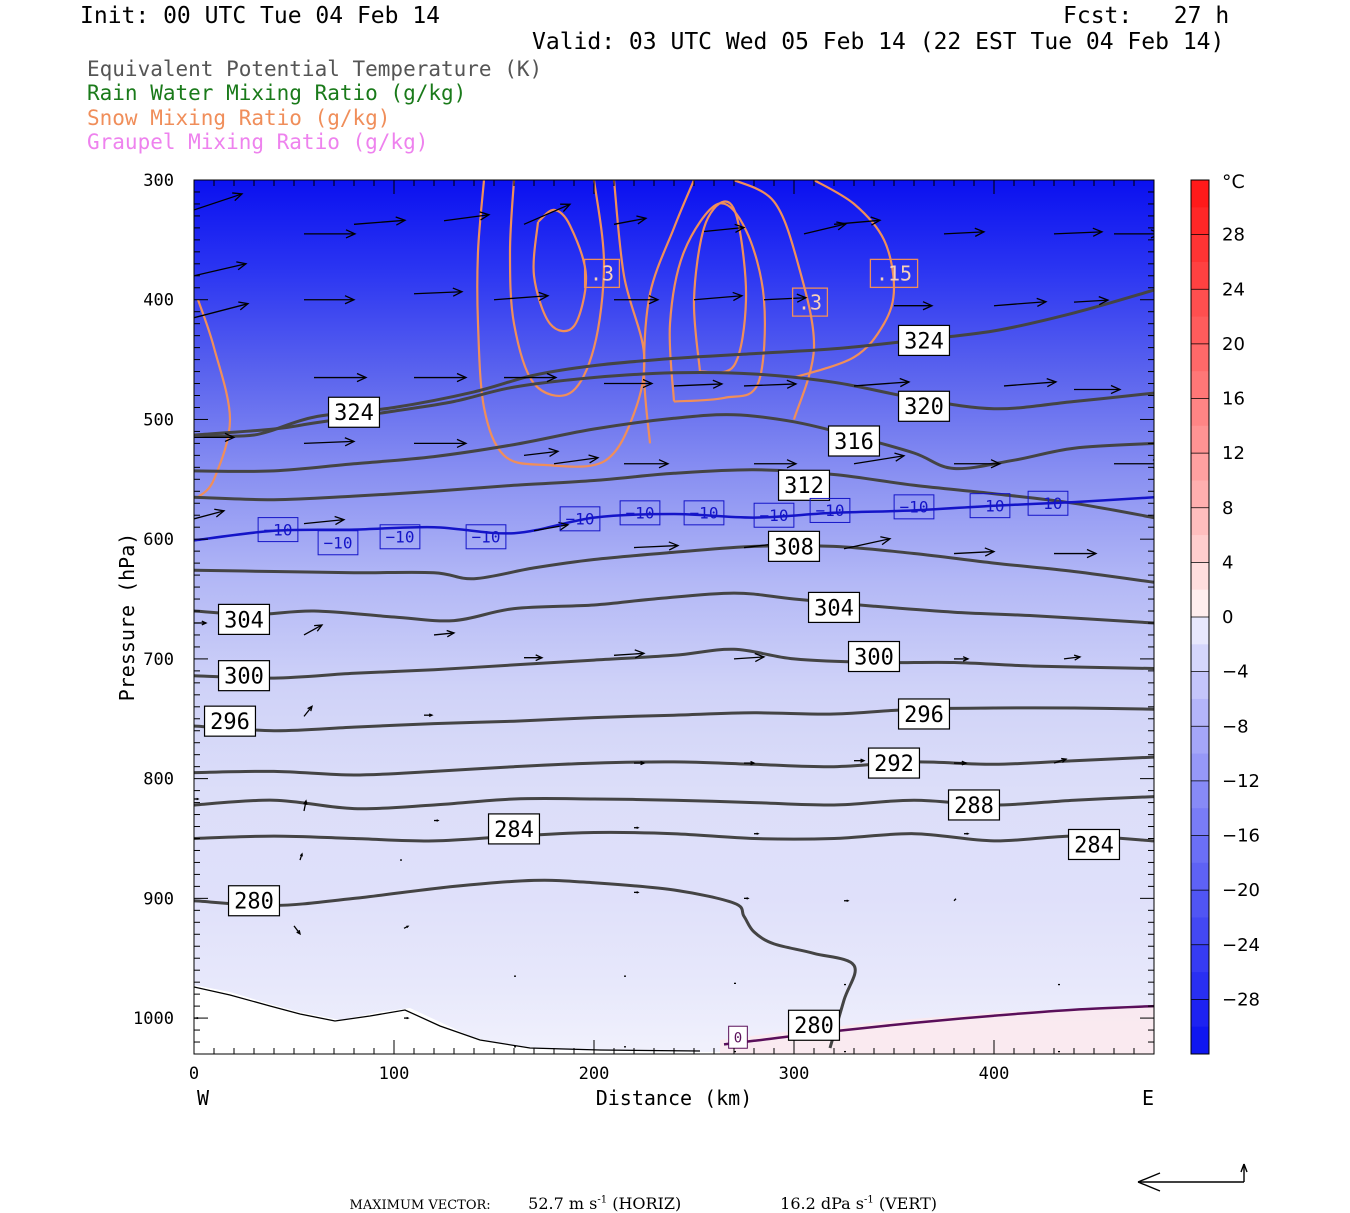  I want to click on y-tick-label: 400, so click(158, 301).